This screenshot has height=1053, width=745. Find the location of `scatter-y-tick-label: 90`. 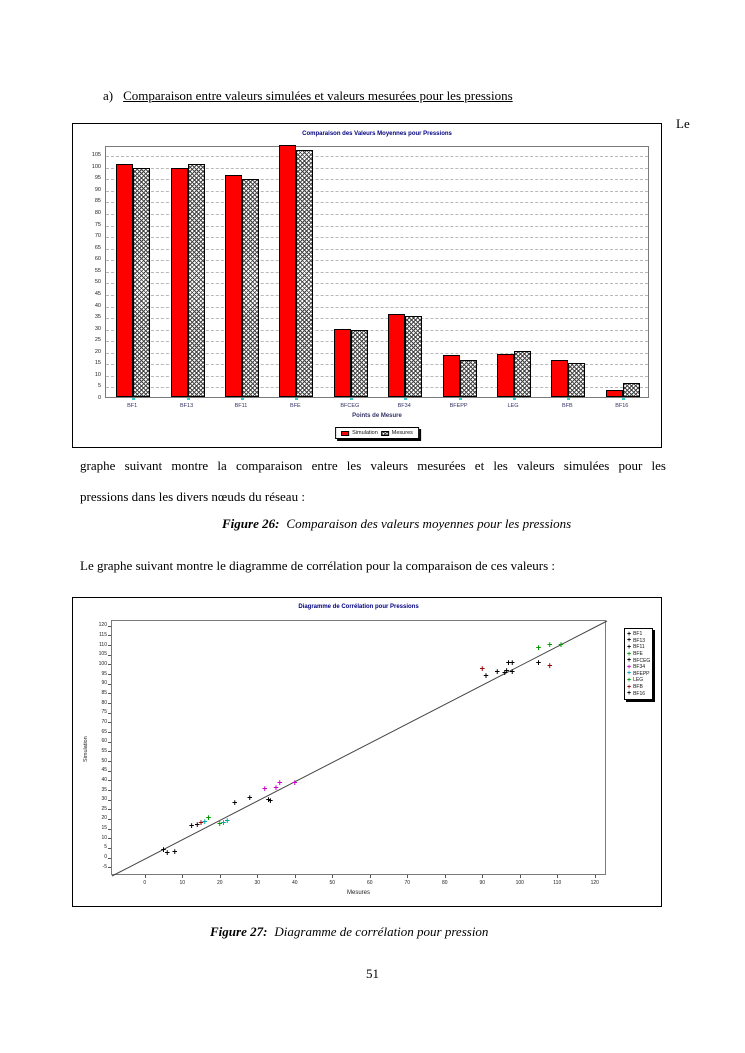

scatter-y-tick-label: 90 is located at coordinates (104, 683).